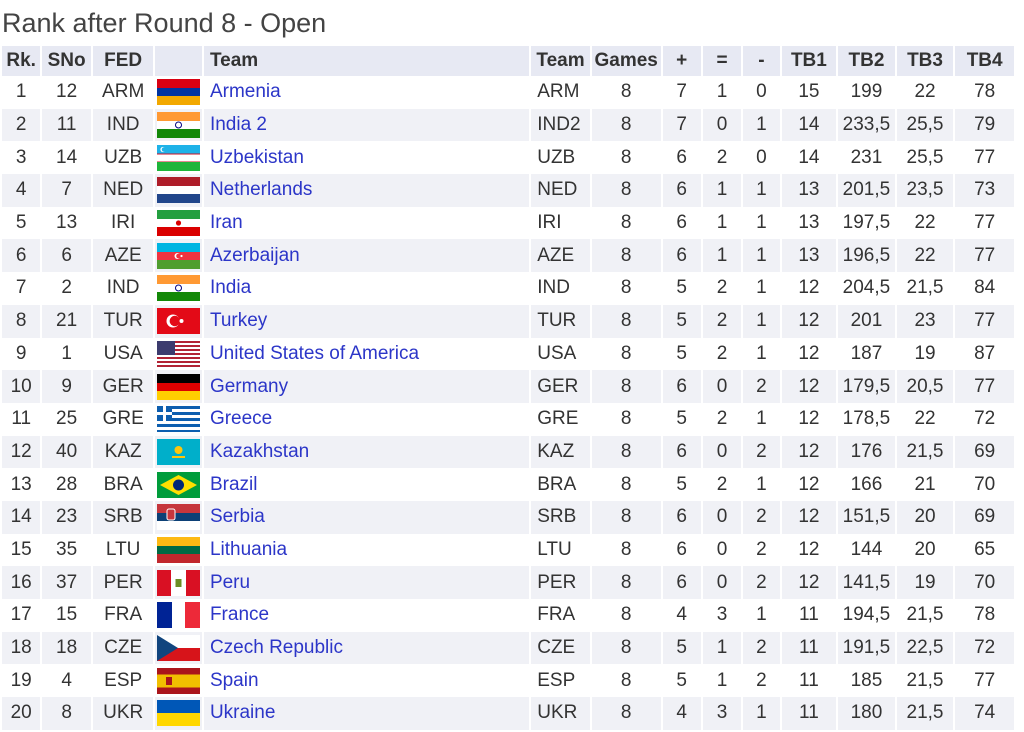 This screenshot has height=732, width=1024. Describe the element at coordinates (123, 582) in the screenshot. I see `cell-fed: PER` at that location.